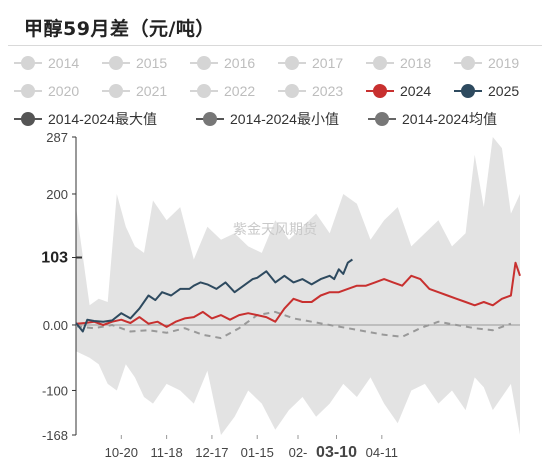  Describe the element at coordinates (275, 45) in the screenshot. I see `title-divider` at that location.